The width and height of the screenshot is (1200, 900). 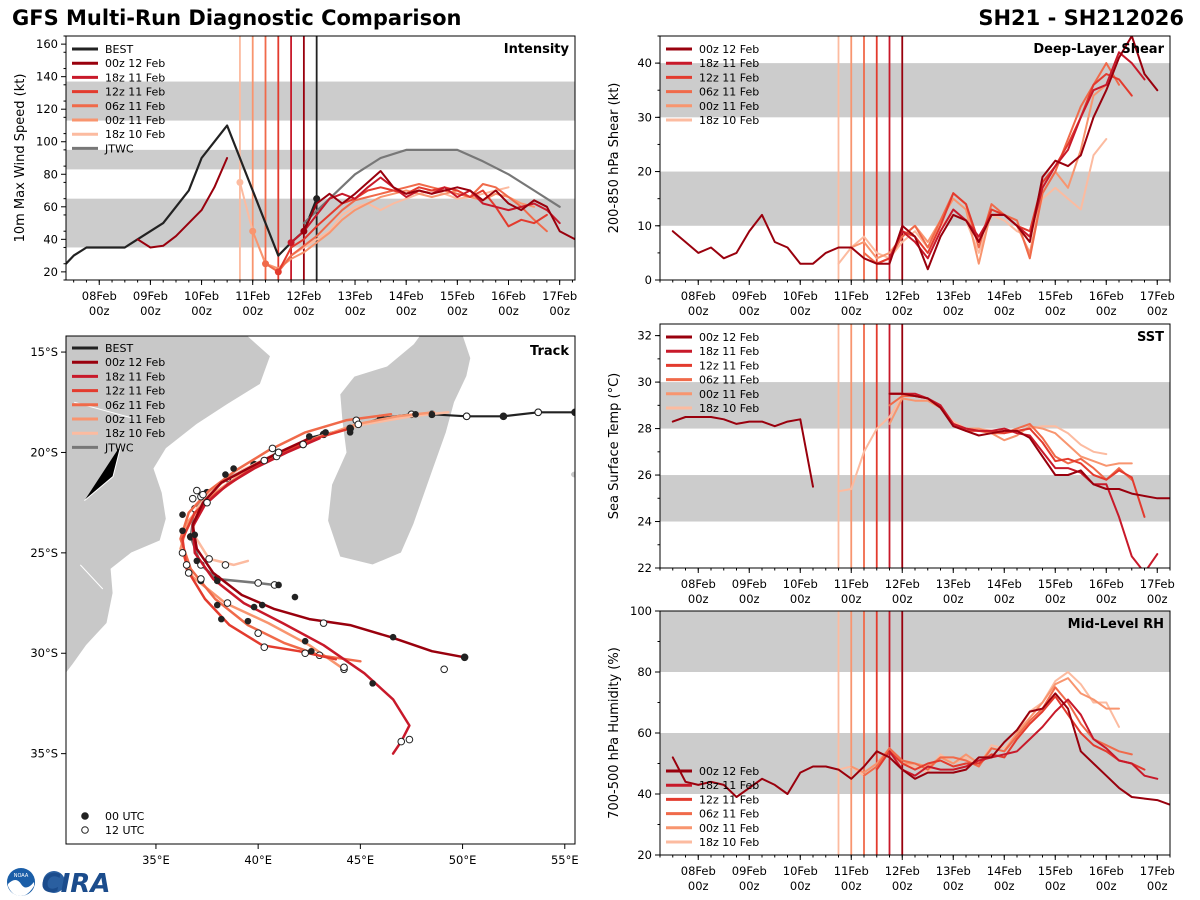 What do you see at coordinates (644, 855) in the screenshot?
I see `y-tick-label: 20` at bounding box center [644, 855].